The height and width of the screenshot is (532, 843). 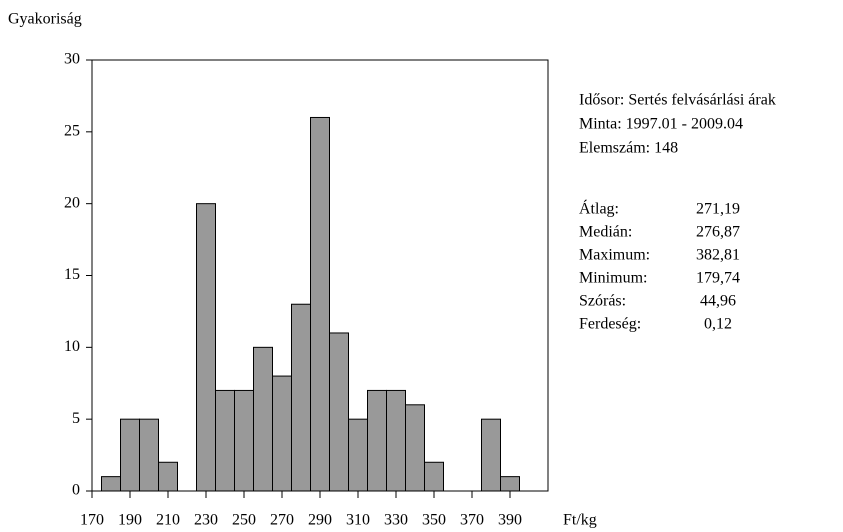 I want to click on y-tick-label: 10, so click(x=72, y=346).